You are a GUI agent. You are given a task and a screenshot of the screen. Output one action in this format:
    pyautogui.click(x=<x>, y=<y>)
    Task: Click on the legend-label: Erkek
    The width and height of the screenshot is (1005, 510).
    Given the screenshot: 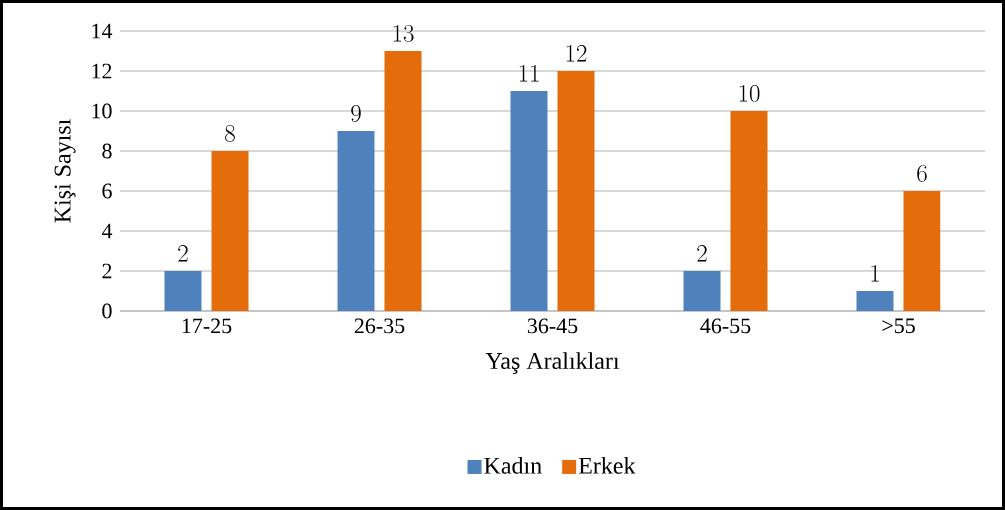 What is the action you would take?
    pyautogui.click(x=607, y=465)
    